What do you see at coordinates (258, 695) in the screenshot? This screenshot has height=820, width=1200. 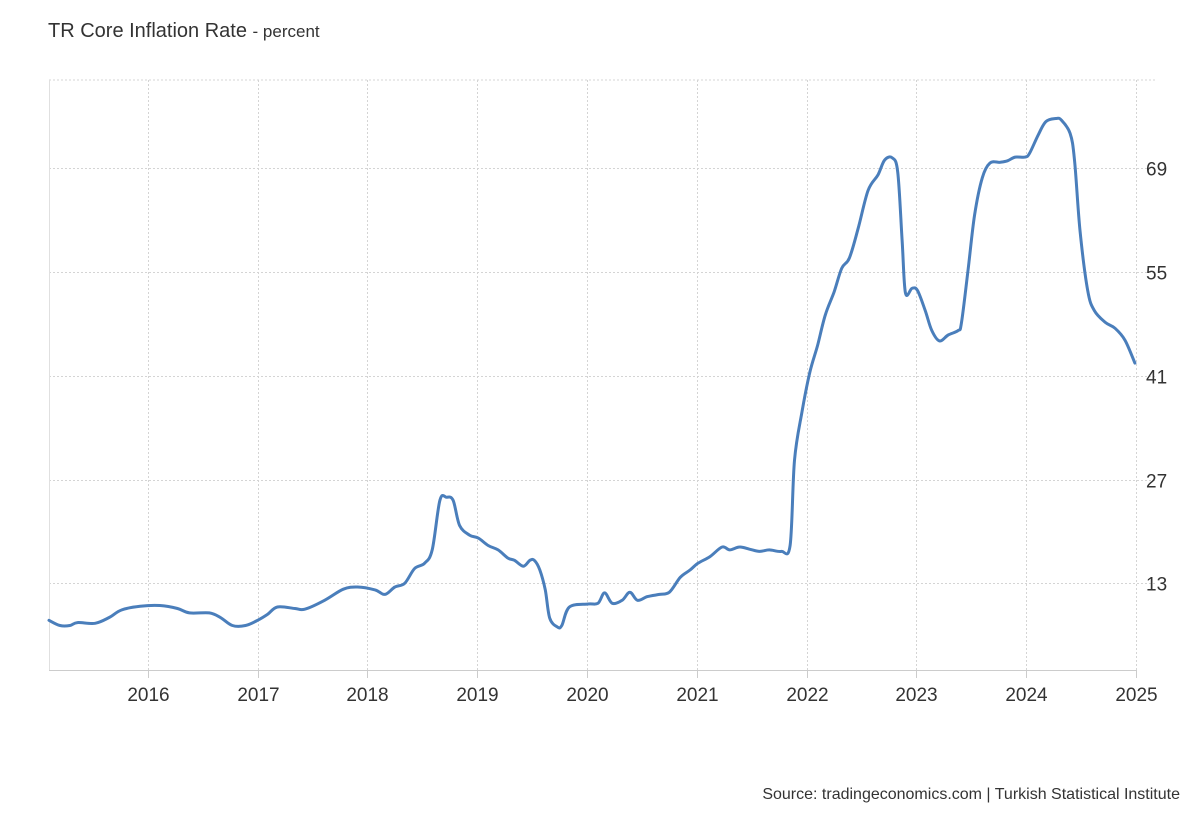 I see `x-tick-label: 2017` at bounding box center [258, 695].